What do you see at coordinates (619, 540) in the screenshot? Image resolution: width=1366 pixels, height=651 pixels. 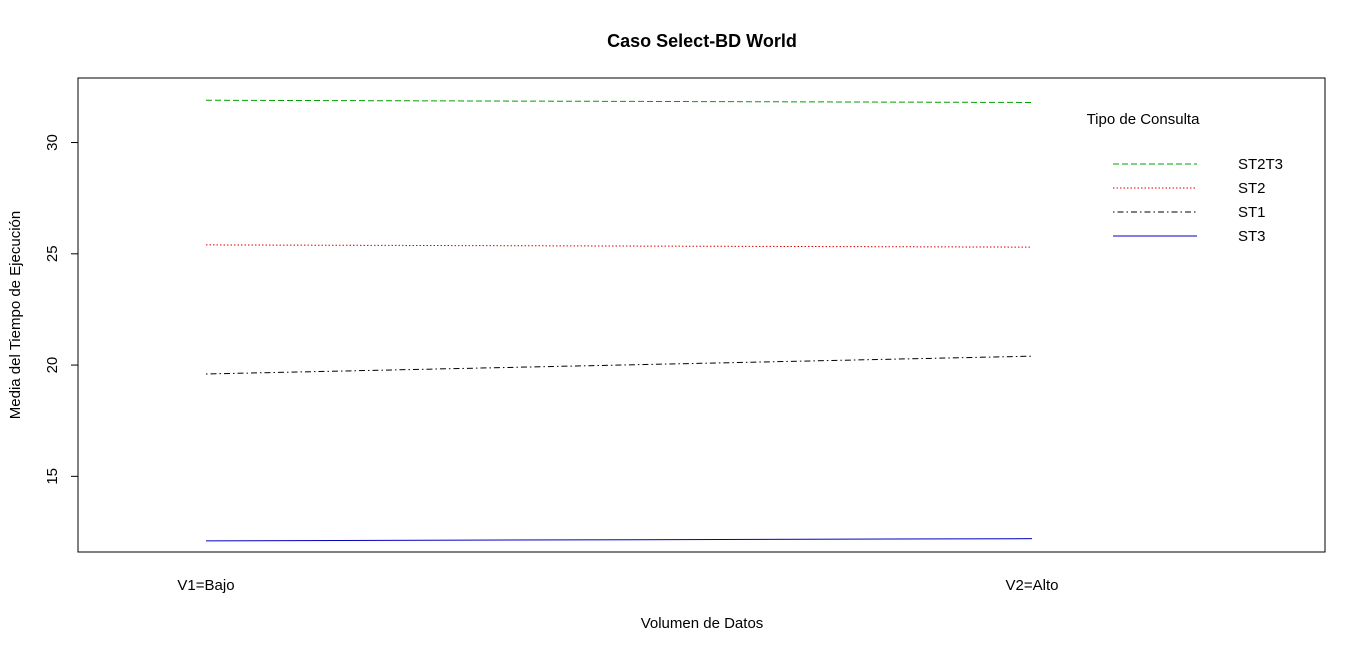 I see `series-line-st3` at bounding box center [619, 540].